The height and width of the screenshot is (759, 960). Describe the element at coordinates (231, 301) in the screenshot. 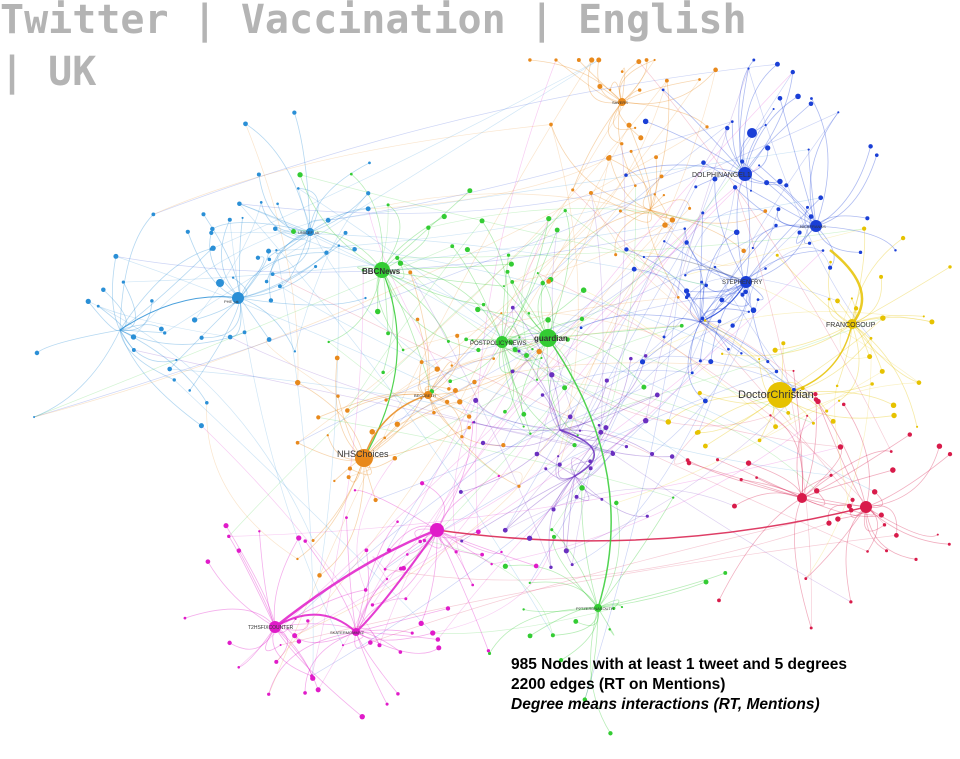

I see `label-phe: PHE_uk` at that location.